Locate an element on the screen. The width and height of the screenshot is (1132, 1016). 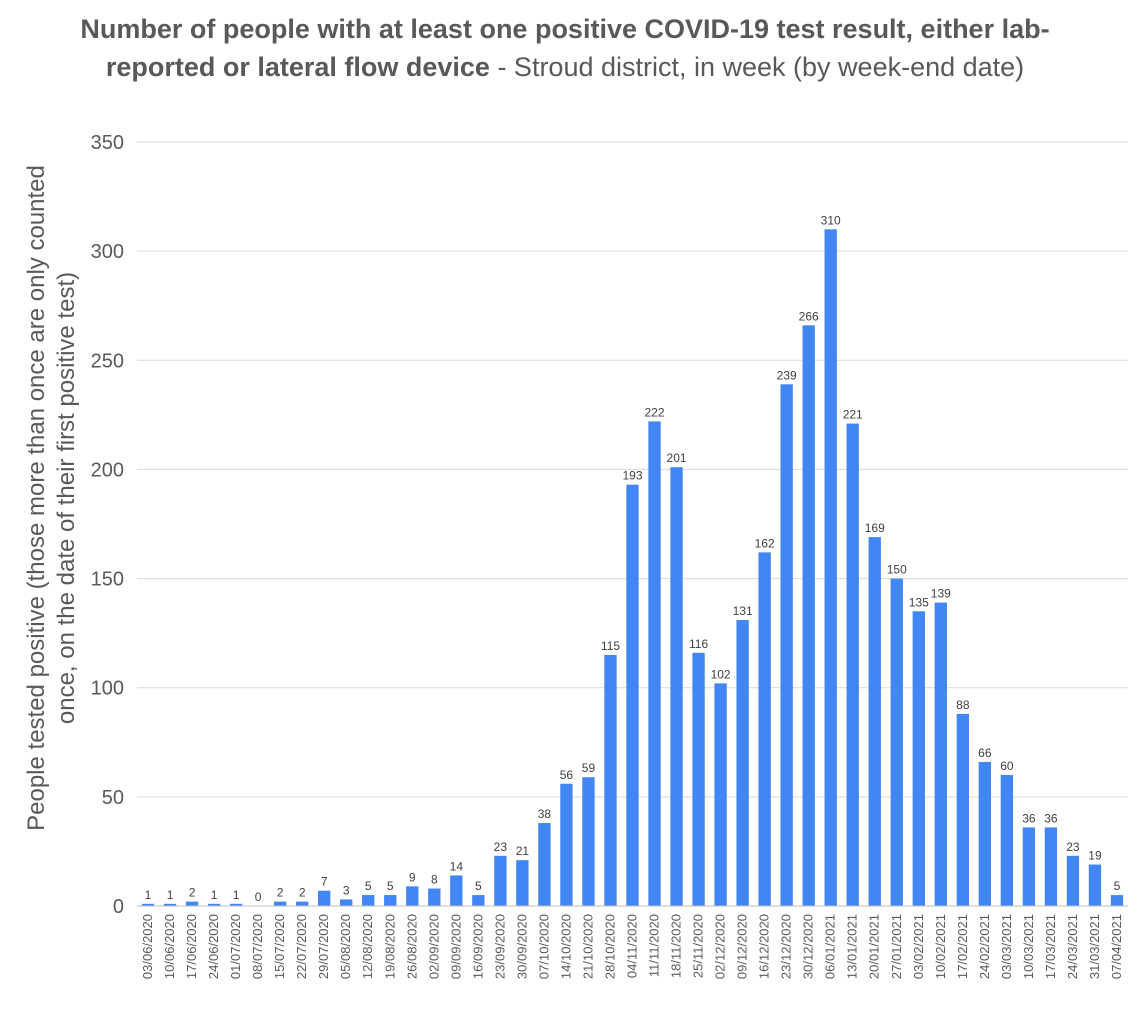
x-tick-label: 02/09/2020 is located at coordinates (433, 946).